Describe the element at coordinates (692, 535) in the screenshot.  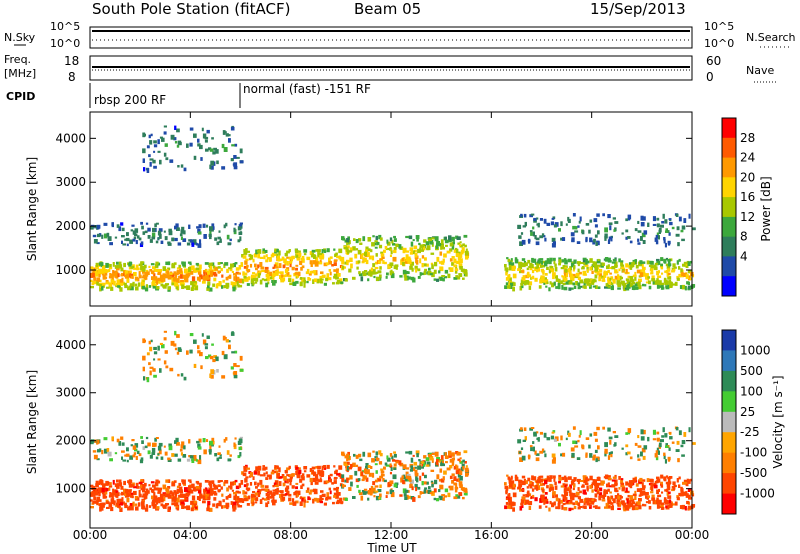
I see `xtick-label: 00:00` at that location.